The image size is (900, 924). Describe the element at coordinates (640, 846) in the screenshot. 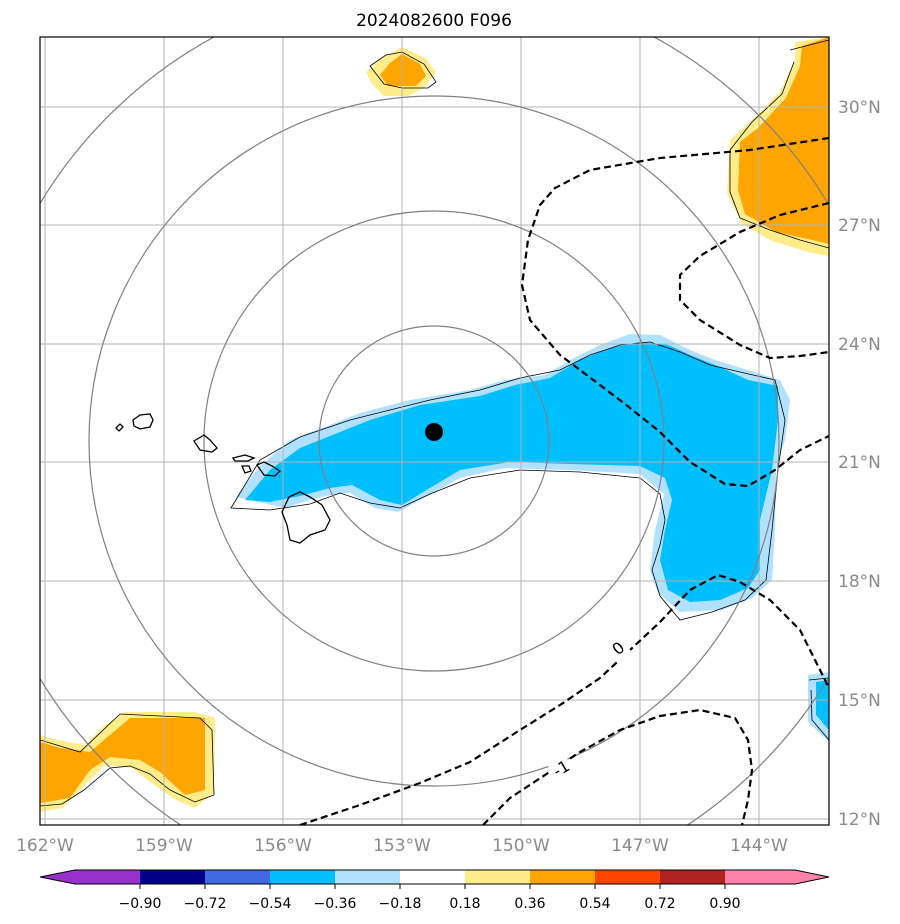

I see `lon-tick-label: 147°W` at that location.